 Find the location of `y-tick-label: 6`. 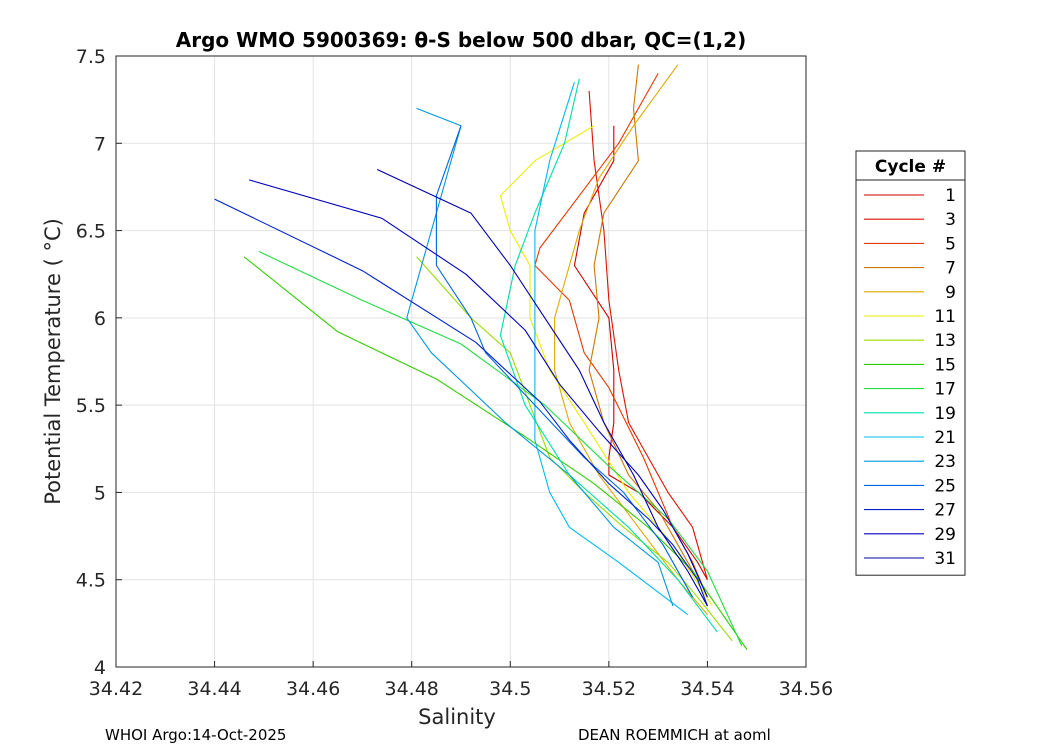

y-tick-label: 6 is located at coordinates (100, 319).